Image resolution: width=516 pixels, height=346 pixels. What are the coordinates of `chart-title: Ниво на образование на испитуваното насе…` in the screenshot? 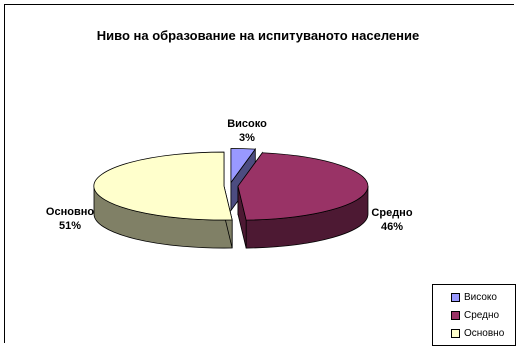 It's located at (258, 35).